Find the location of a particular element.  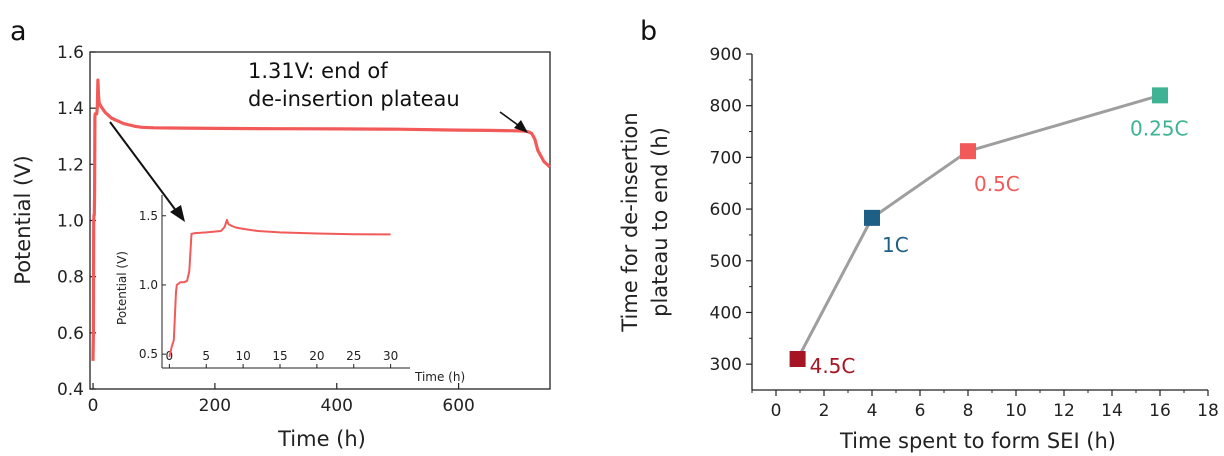

inset-x-tick-label: 15 is located at coordinates (279, 356).